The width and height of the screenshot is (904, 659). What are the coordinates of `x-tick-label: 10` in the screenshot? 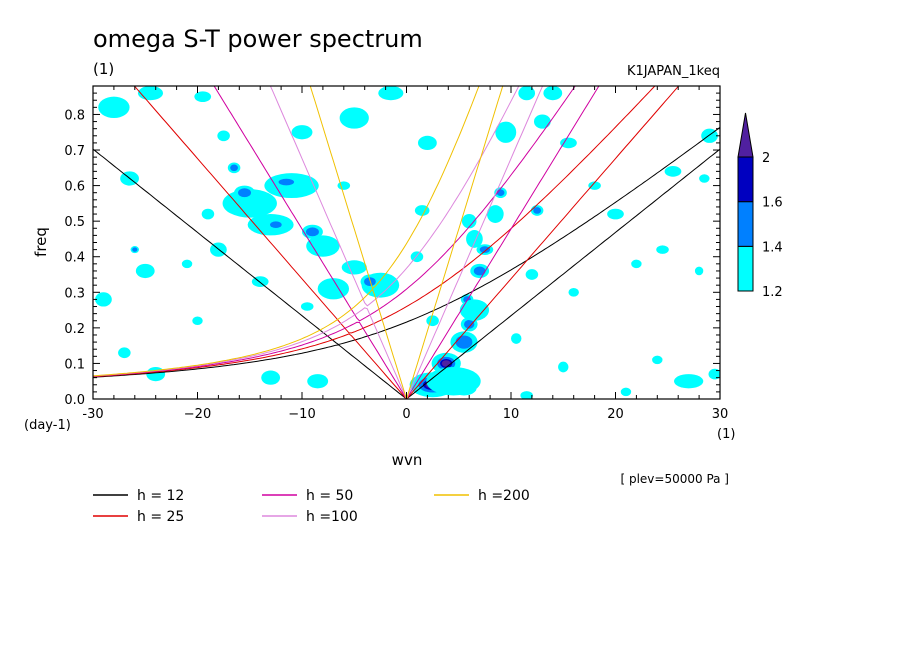 It's located at (511, 414).